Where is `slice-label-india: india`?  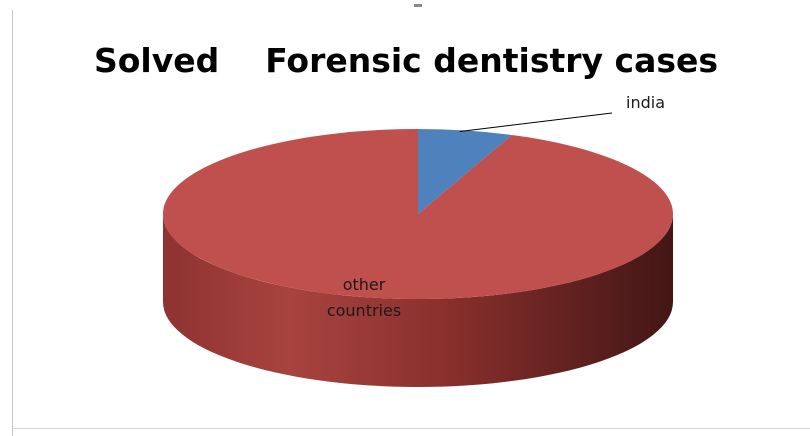
slice-label-india: india is located at coordinates (645, 102).